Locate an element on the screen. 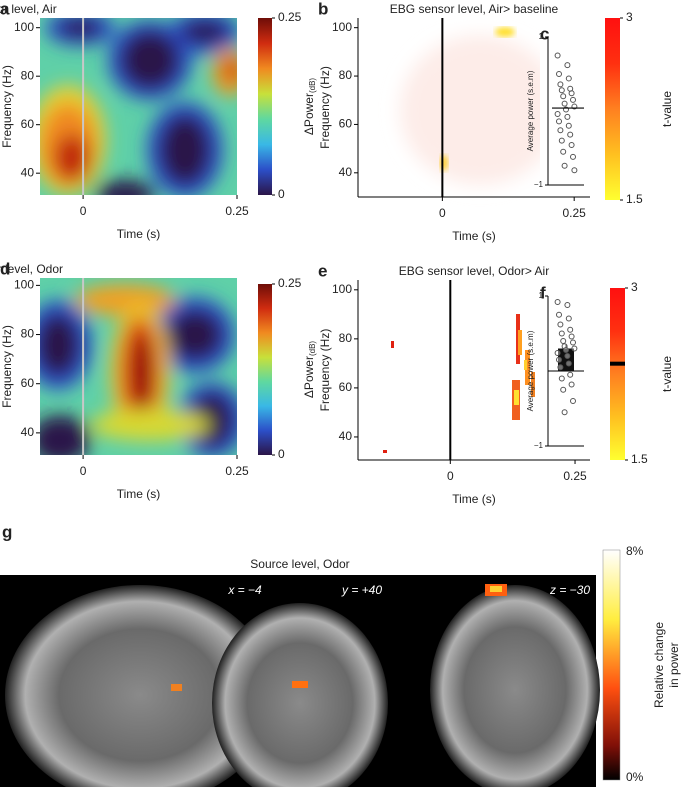 This screenshot has height=787, width=685. colorbar-label-text: t-value is located at coordinates (667, 374).